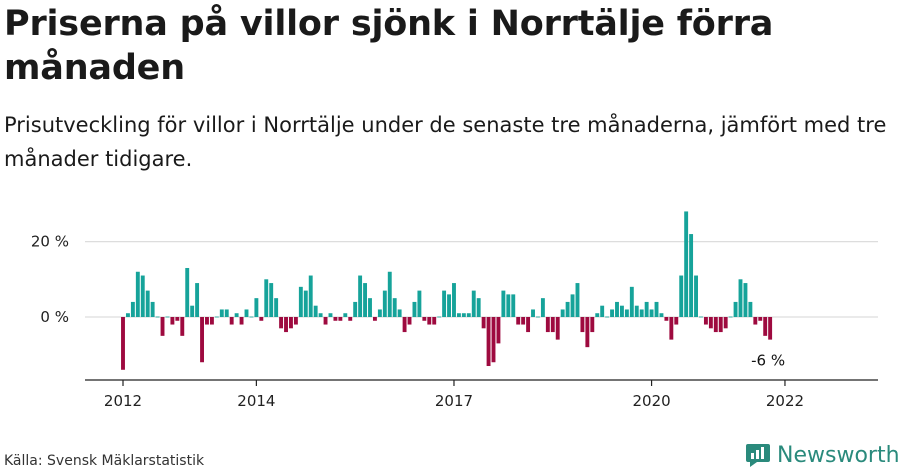 This screenshot has width=900, height=474. Describe the element at coordinates (104, 461) in the screenshot. I see `source-note: Källa: Svensk Mäklarstatistik` at that location.